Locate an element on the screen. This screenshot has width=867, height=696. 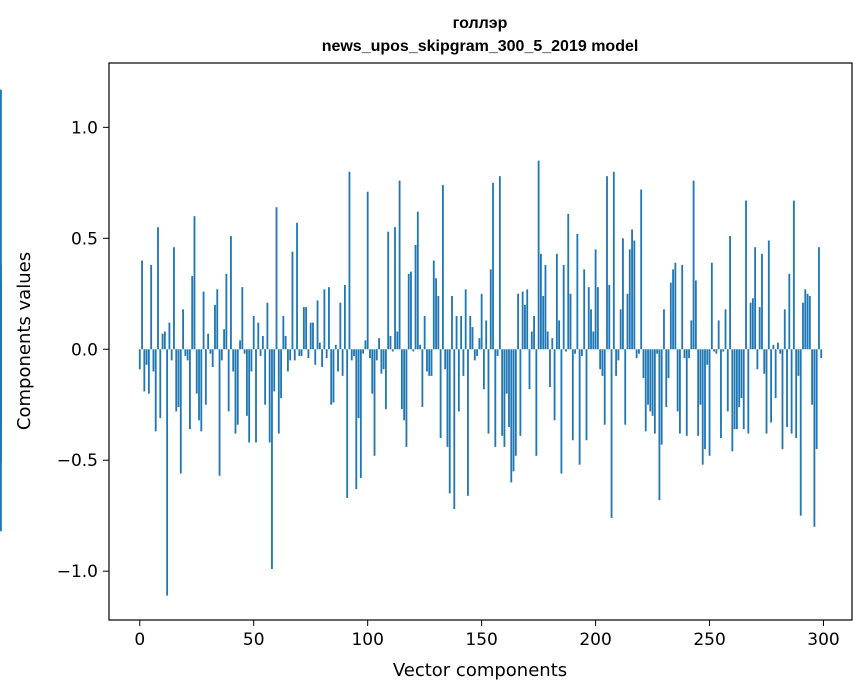
x-axis-label: Vector components is located at coordinates (480, 670).